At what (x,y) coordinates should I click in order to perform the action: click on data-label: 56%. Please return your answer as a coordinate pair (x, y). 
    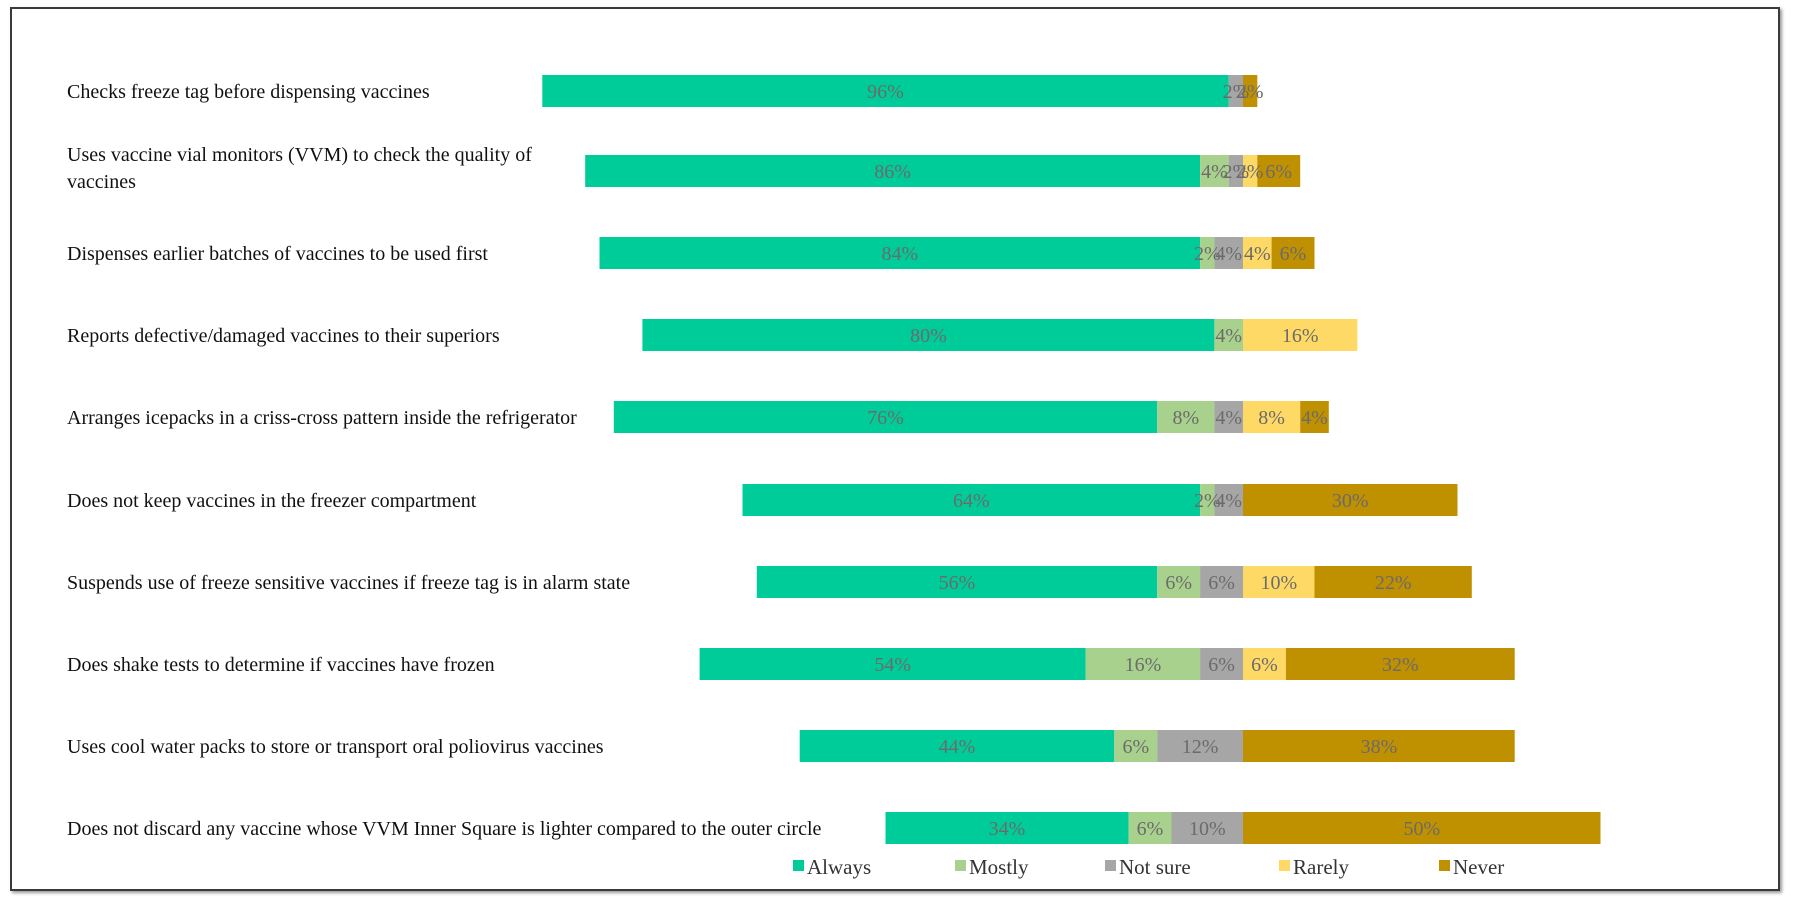
    Looking at the image, I should click on (957, 583).